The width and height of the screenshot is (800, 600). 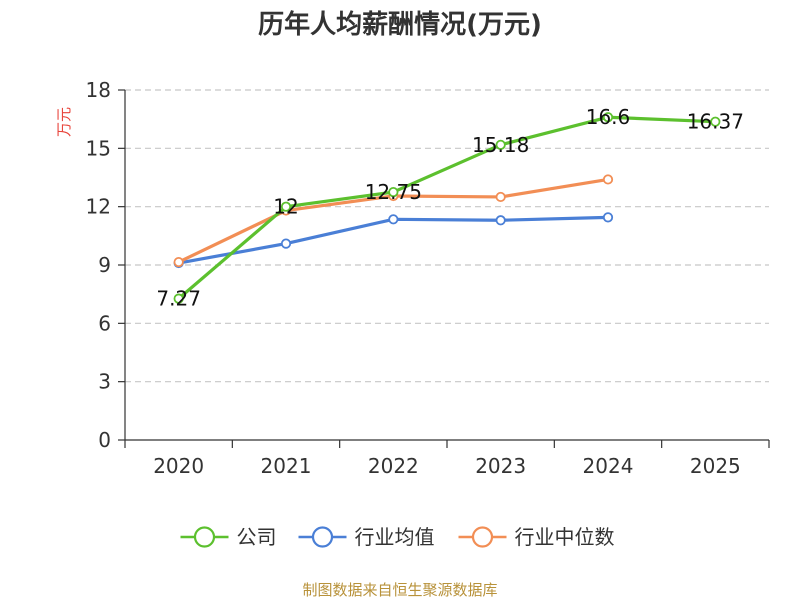 What do you see at coordinates (98, 207) in the screenshot?
I see `y-tick-label: 12` at bounding box center [98, 207].